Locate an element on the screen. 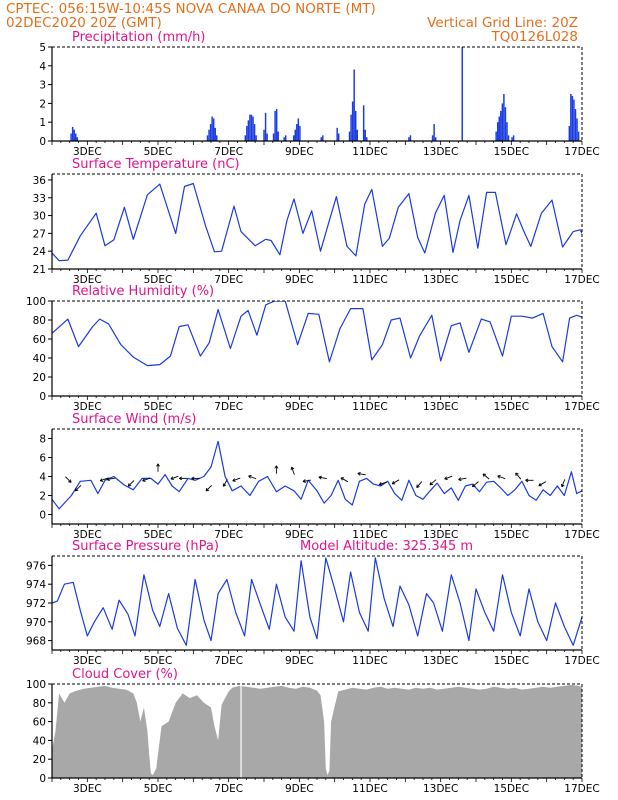 The image size is (618, 800). x-tick-label: 9DEC is located at coordinates (299, 789).